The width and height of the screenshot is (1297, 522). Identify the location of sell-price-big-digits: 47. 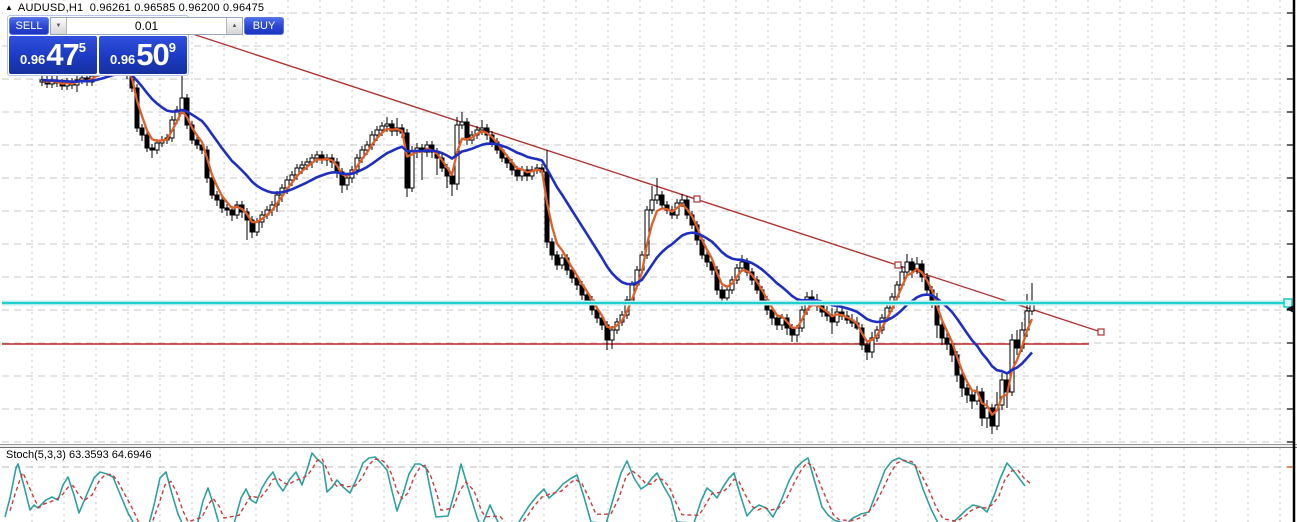
(62, 54).